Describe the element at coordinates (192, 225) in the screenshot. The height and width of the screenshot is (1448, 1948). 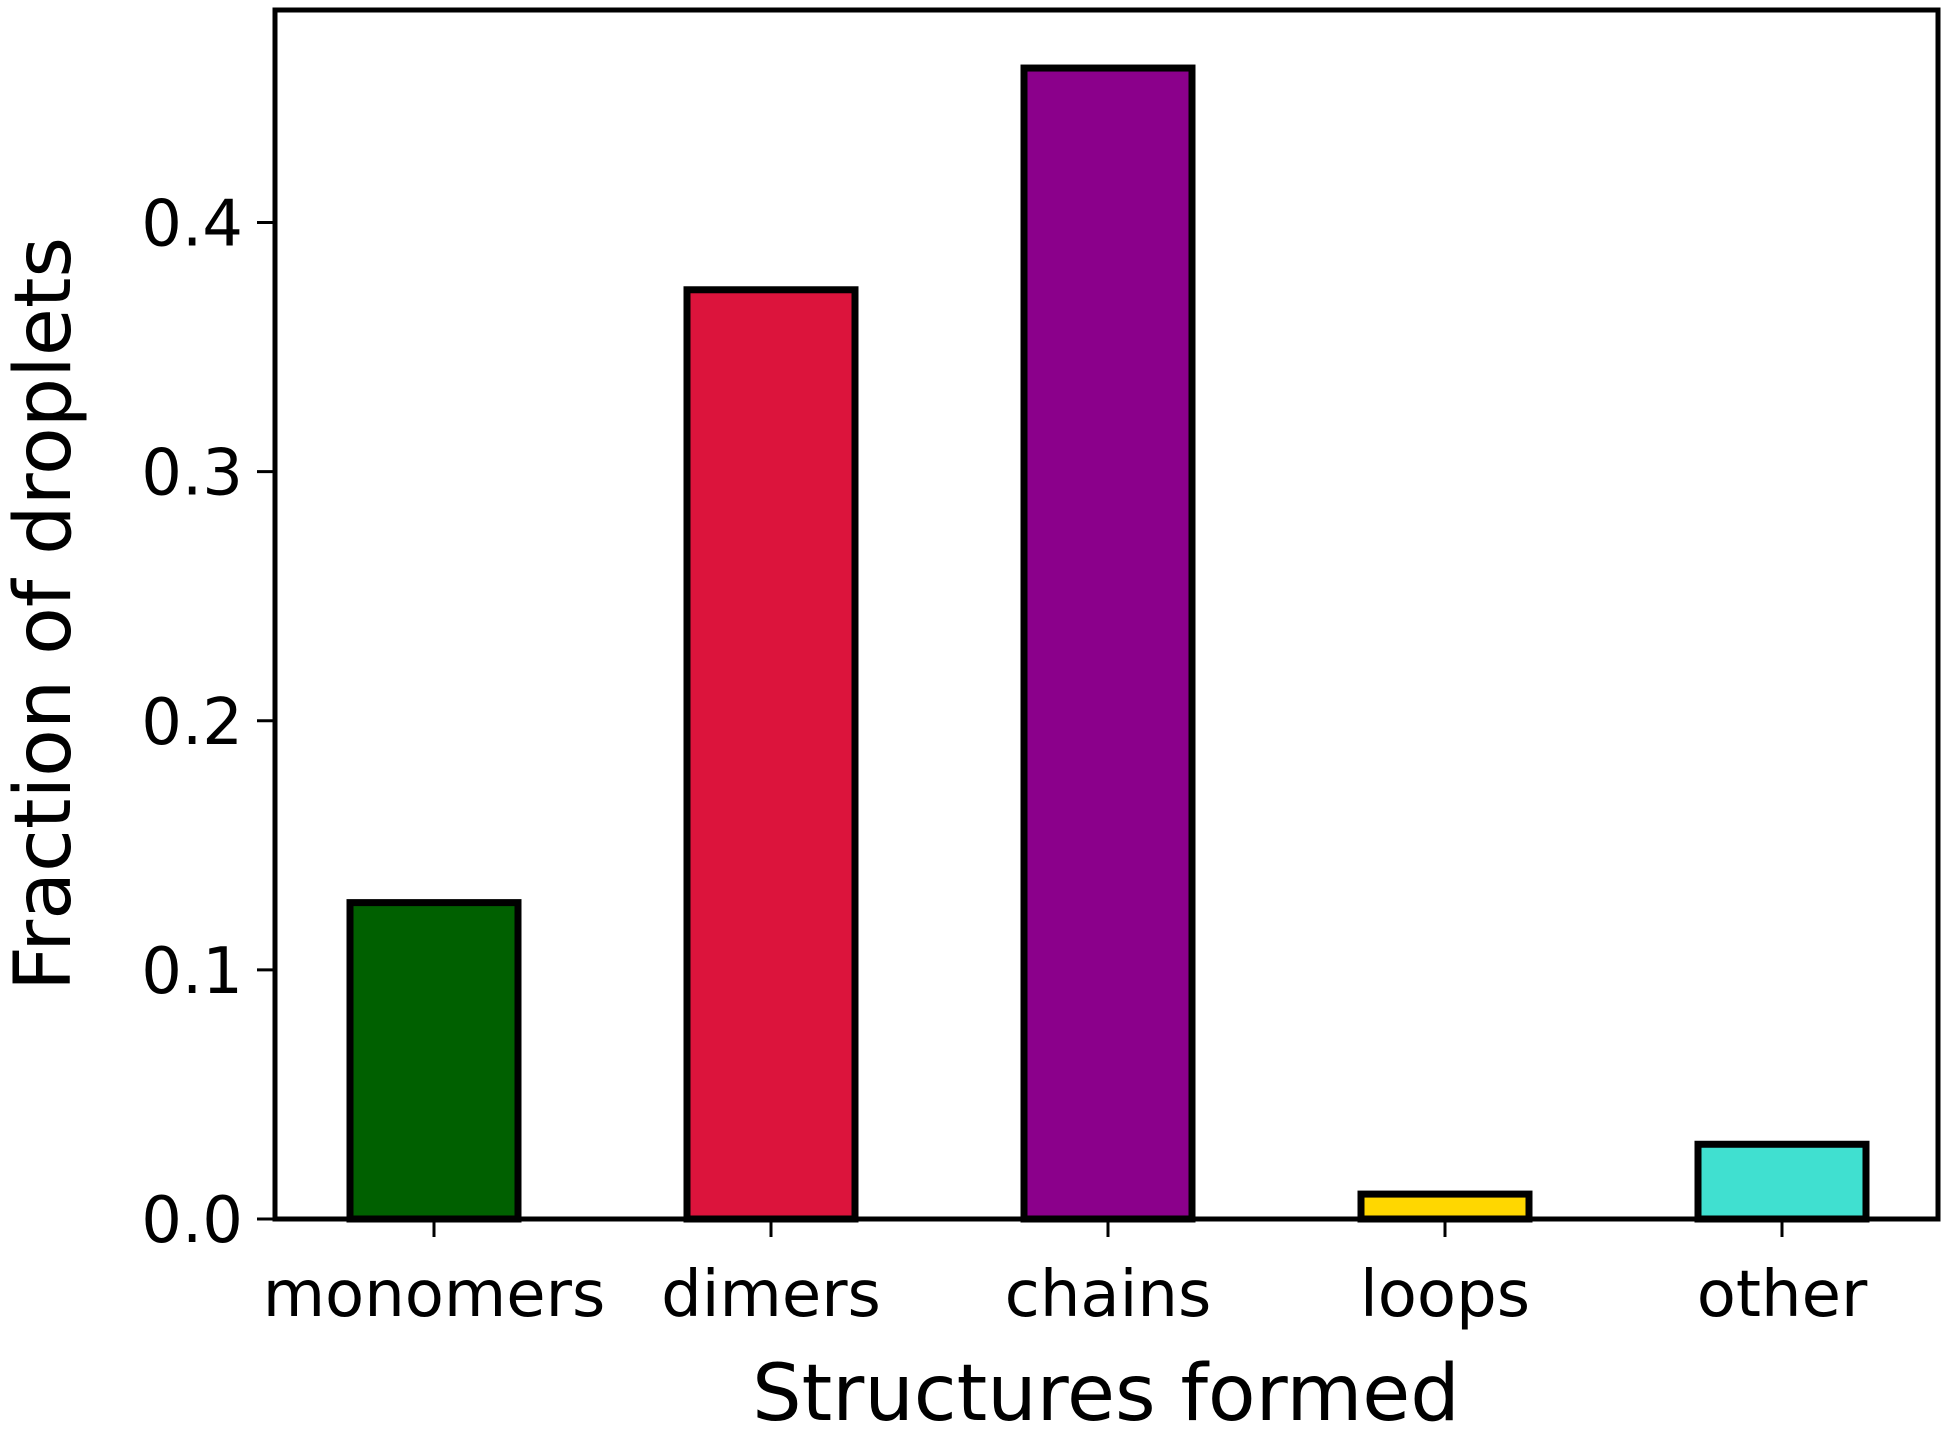
I see `y-tick-label-4: 0.4` at that location.